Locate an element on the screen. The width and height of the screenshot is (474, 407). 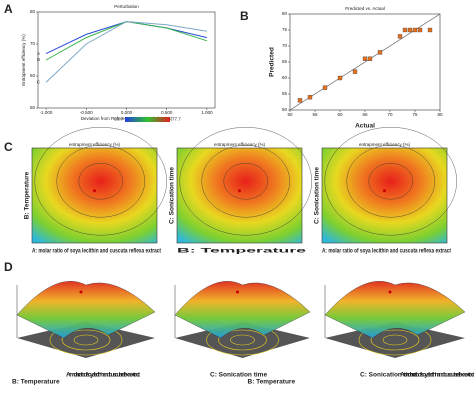
axis-label-right: B: Temperature is located at coordinates (272, 382).